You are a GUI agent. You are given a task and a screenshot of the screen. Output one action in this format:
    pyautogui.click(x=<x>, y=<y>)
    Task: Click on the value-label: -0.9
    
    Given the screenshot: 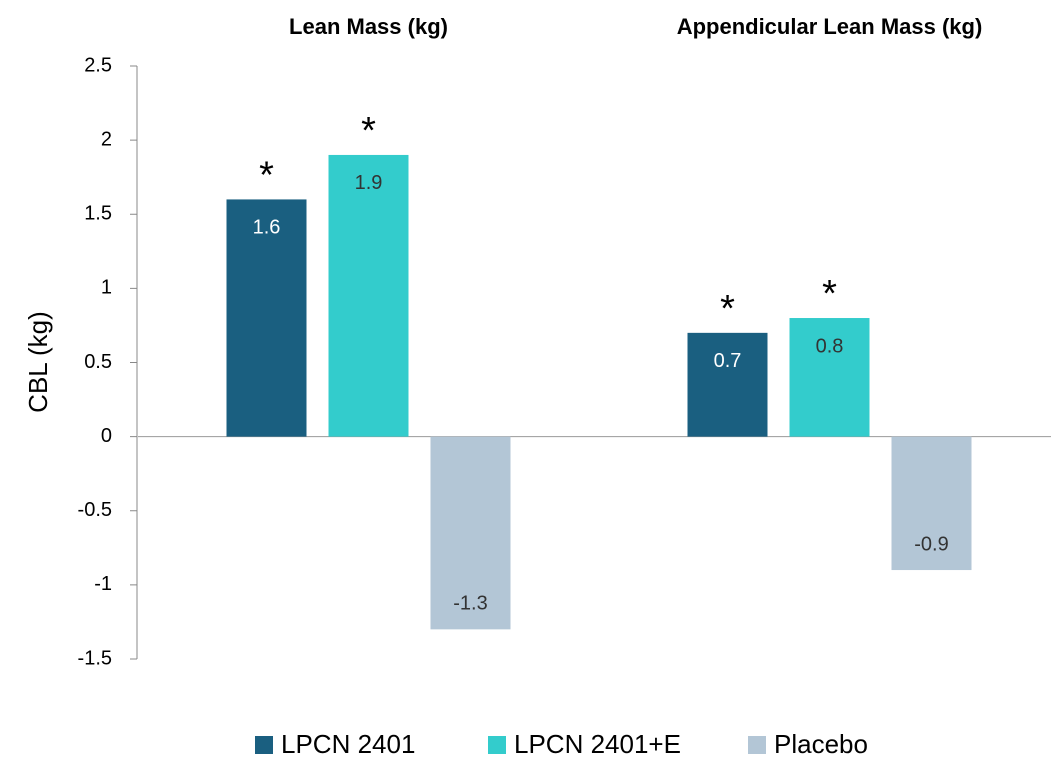 What is the action you would take?
    pyautogui.click(x=931, y=544)
    